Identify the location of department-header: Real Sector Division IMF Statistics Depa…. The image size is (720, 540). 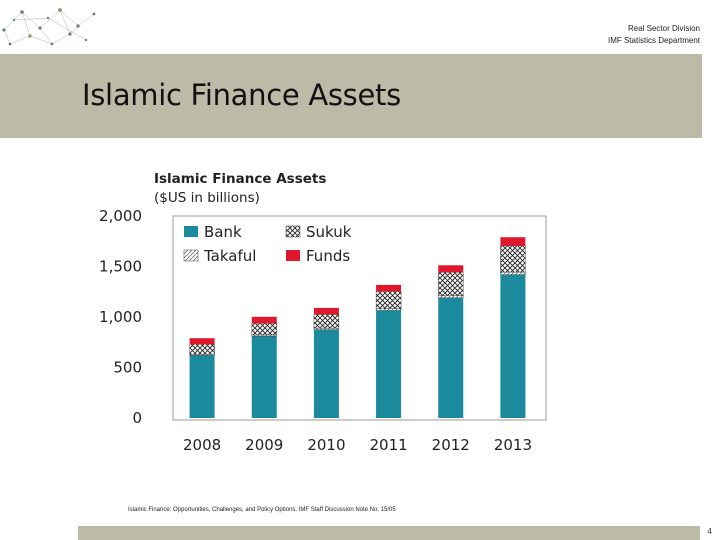
(654, 35).